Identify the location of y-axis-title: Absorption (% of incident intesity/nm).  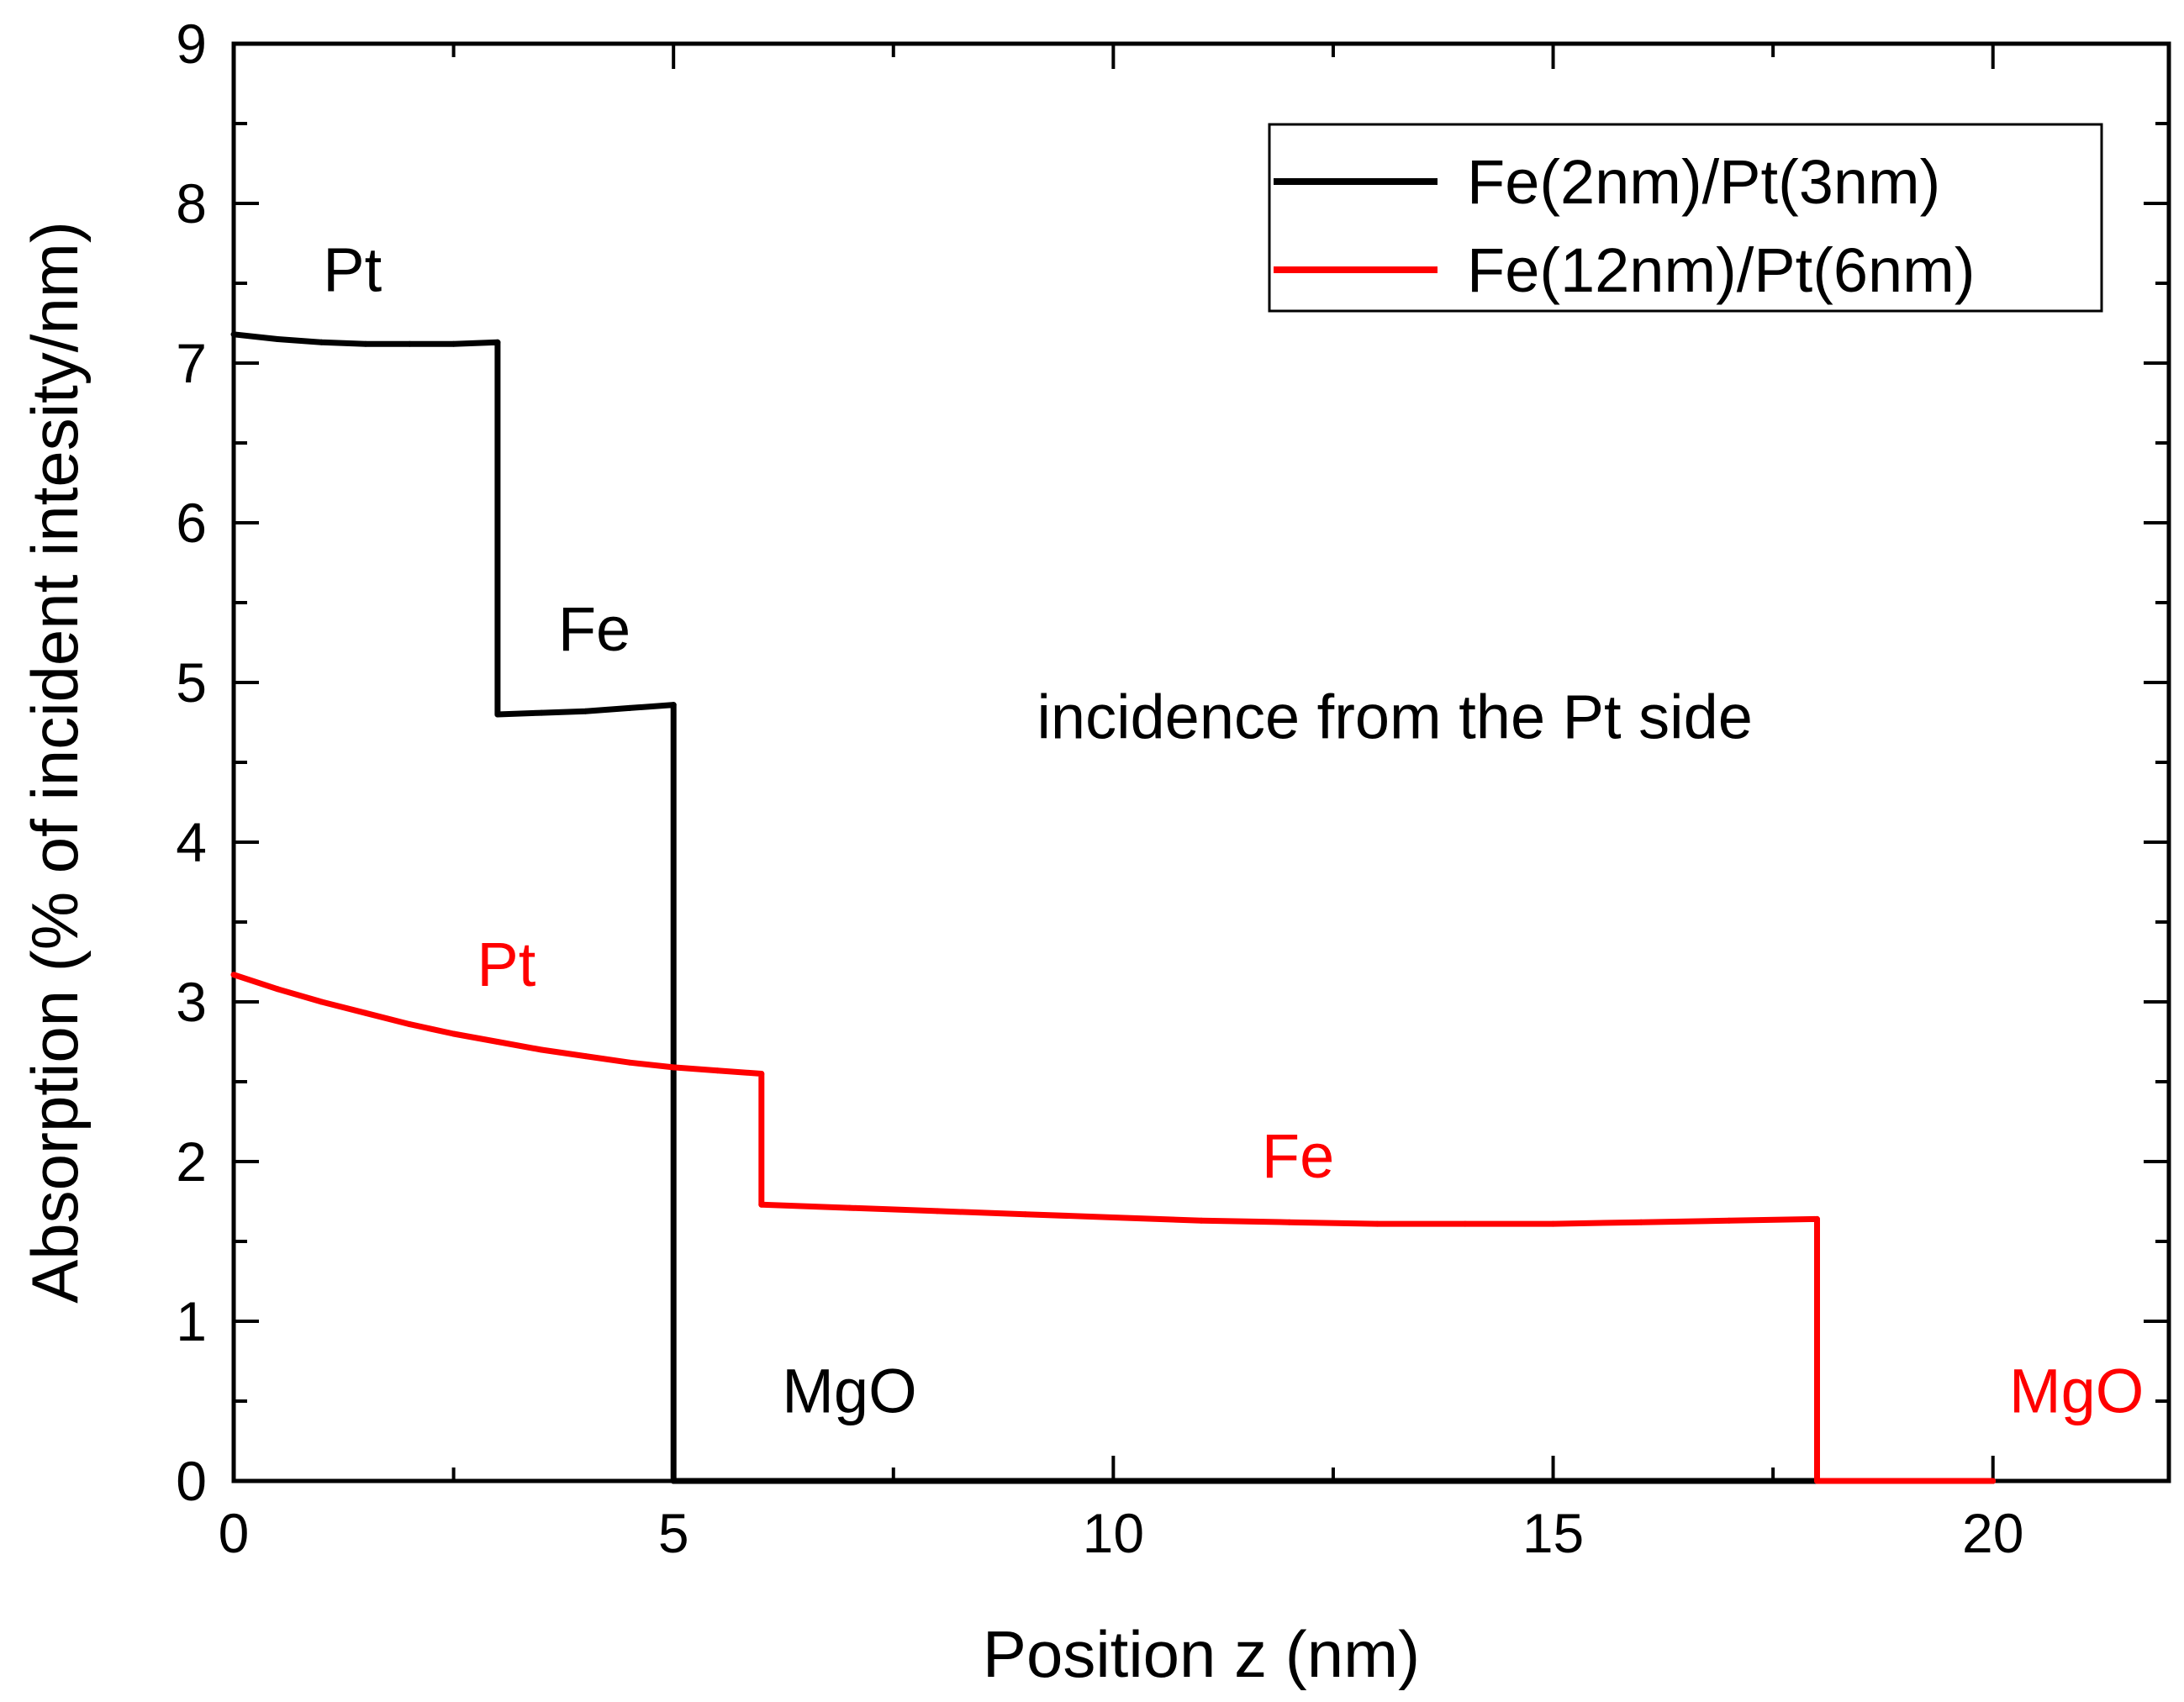
(55, 763).